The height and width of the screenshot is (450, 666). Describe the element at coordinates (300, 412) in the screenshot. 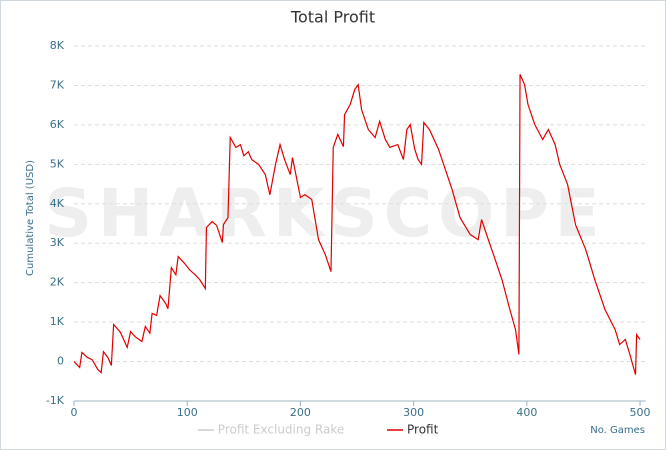

I see `x-tick-label: 200` at that location.